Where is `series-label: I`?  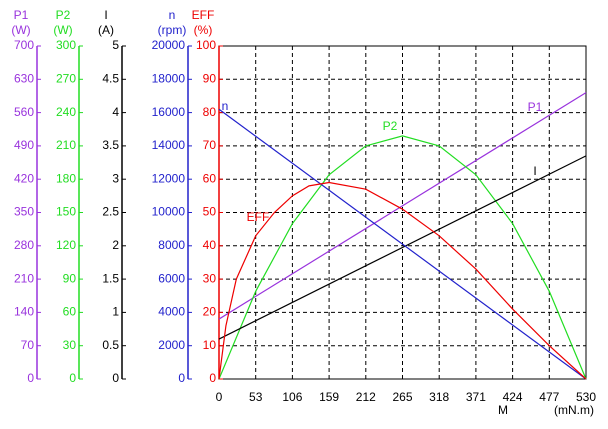 series-label: I is located at coordinates (534, 171).